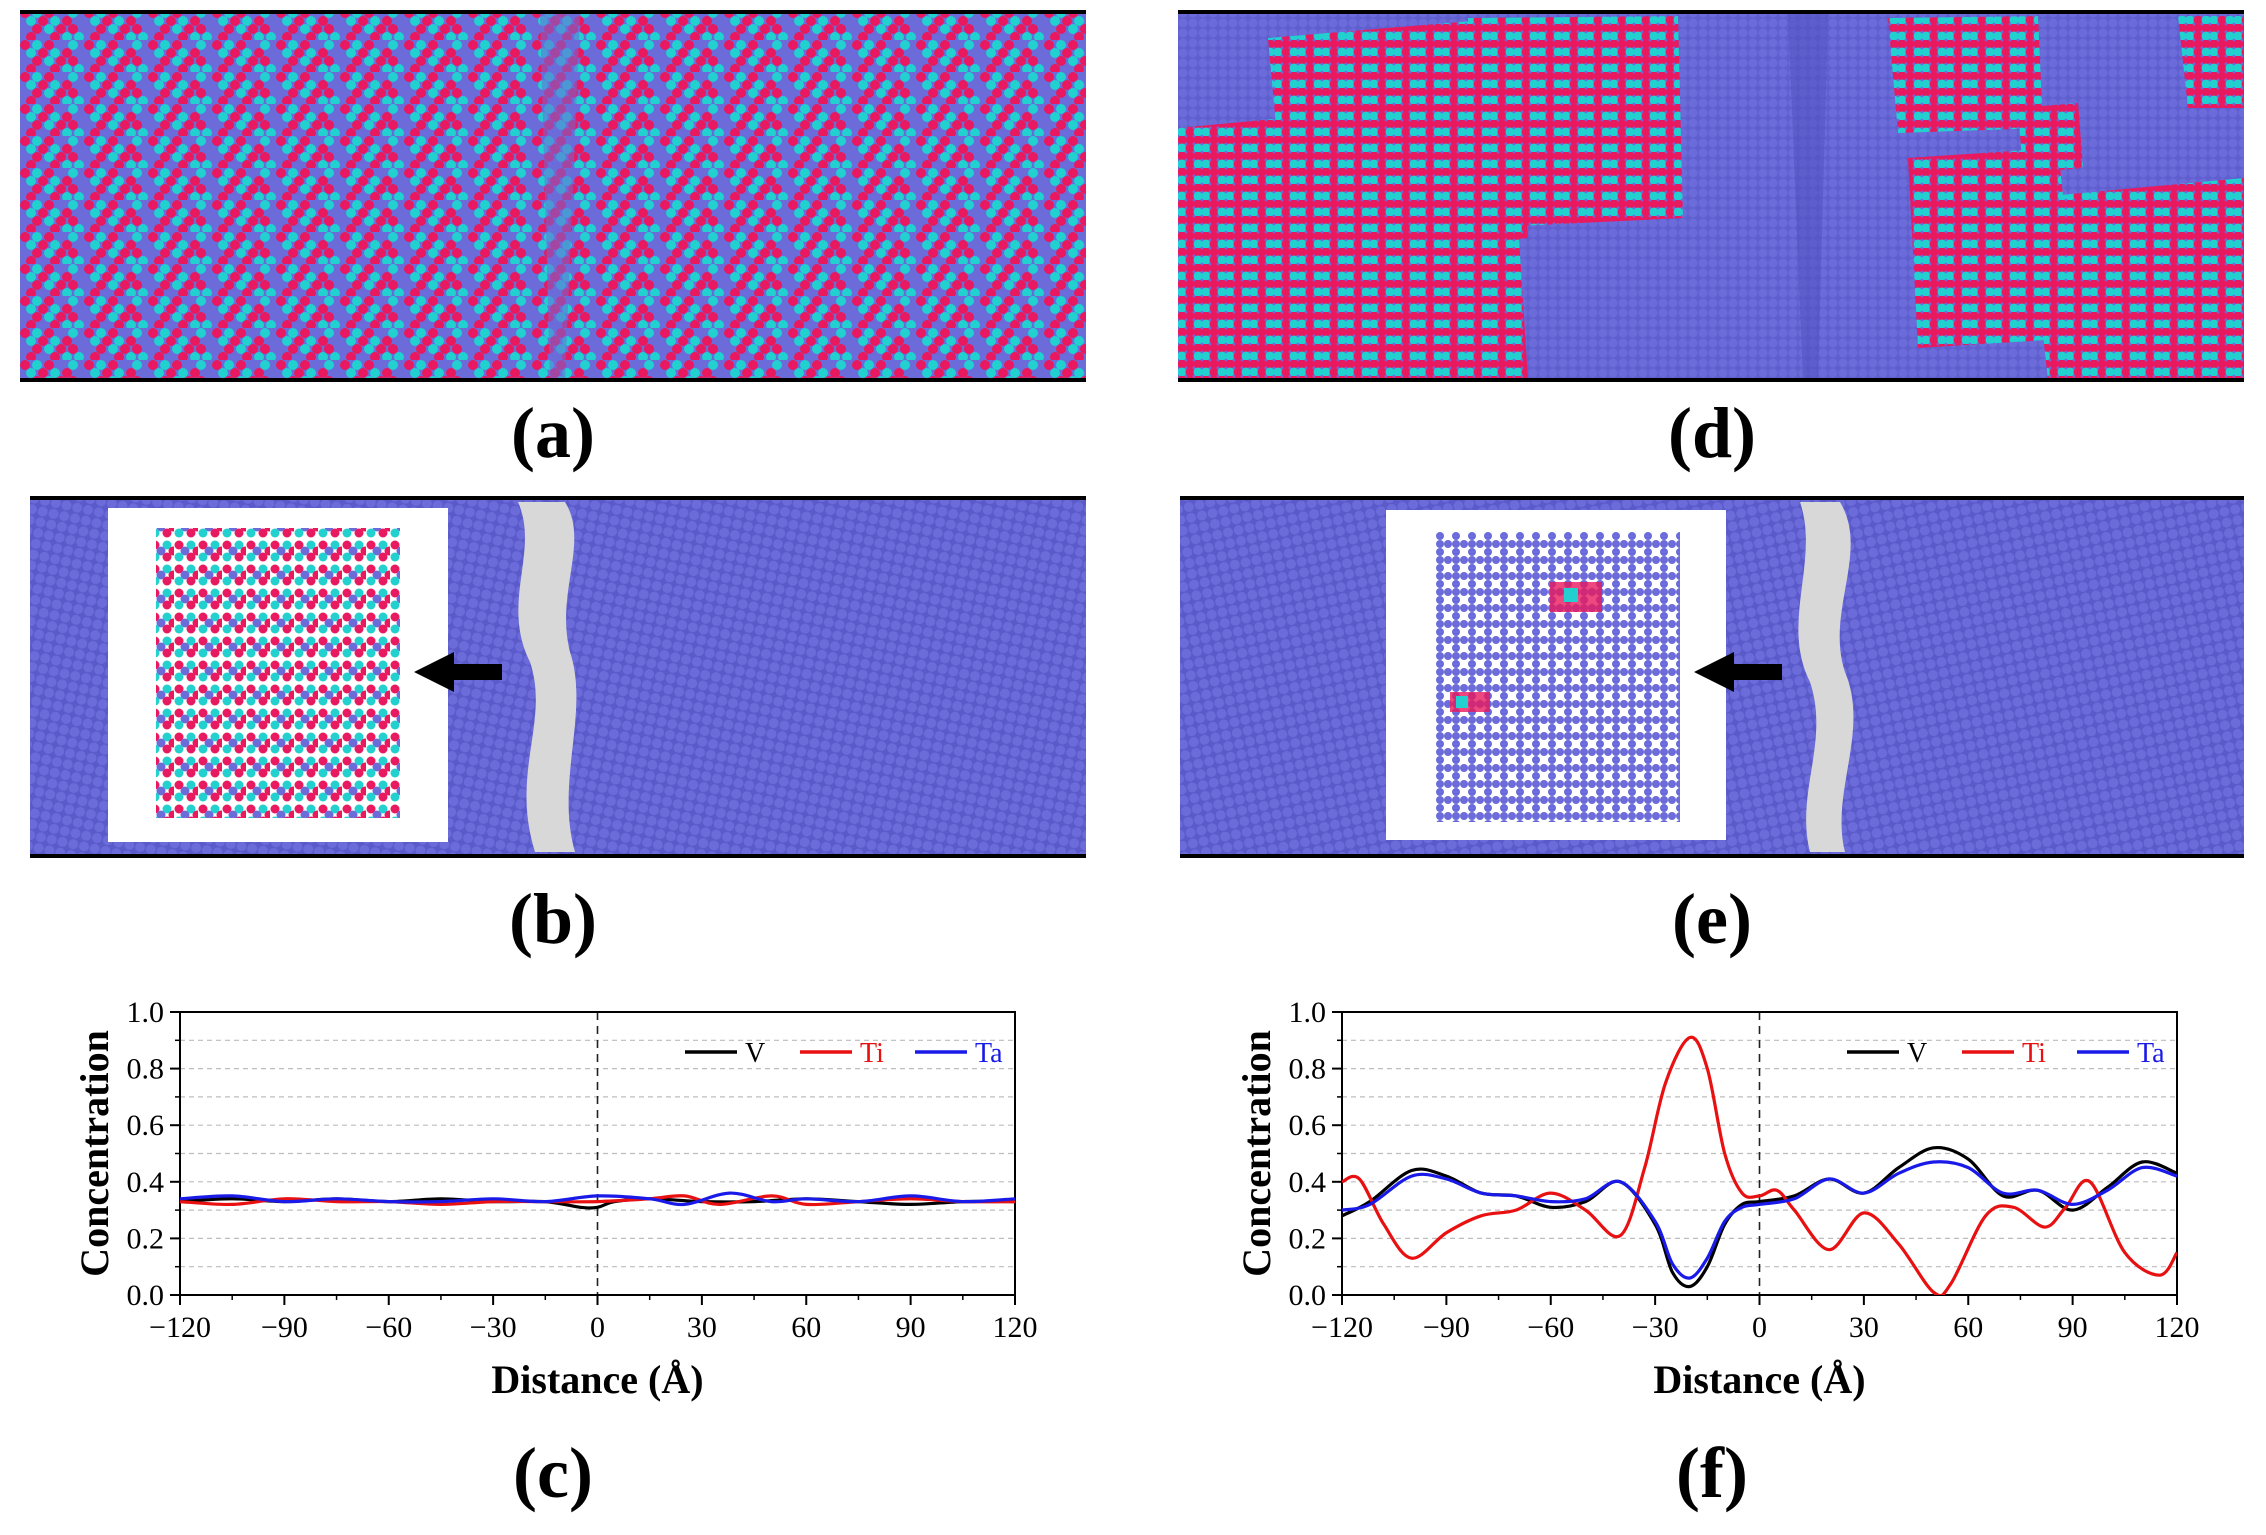  I want to click on panel-label-d: (d), so click(1712, 433).